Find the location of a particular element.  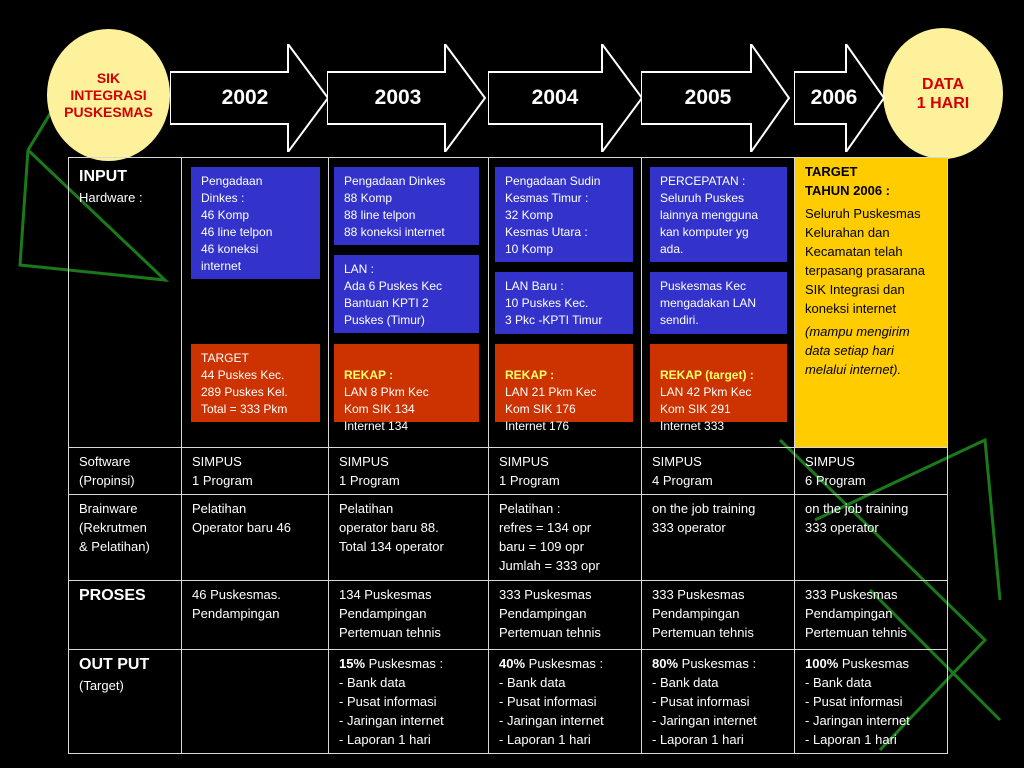

target-title: TARGET is located at coordinates (831, 171).